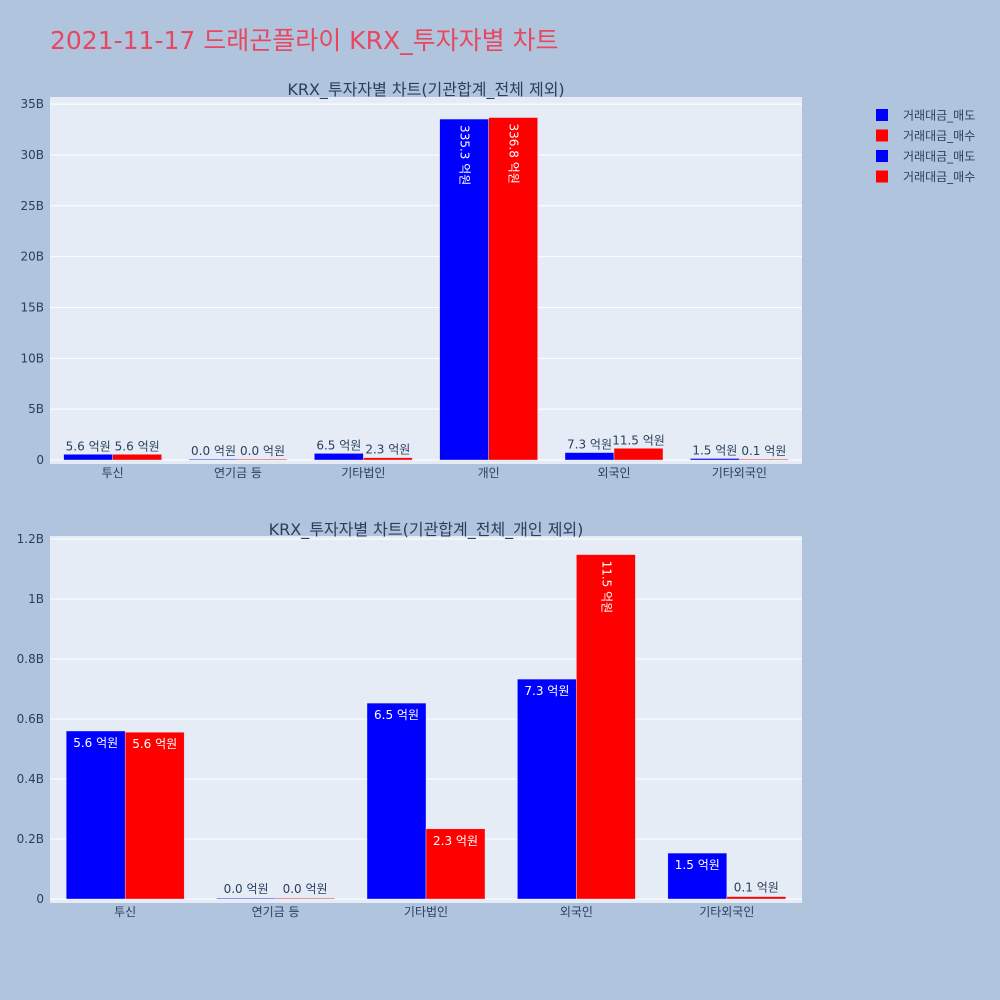 This screenshot has width=1000, height=1000. What do you see at coordinates (304, 40) in the screenshot?
I see `page-title: 2021-11-17 드래곤플라이 KRX_투자자별 차트` at bounding box center [304, 40].